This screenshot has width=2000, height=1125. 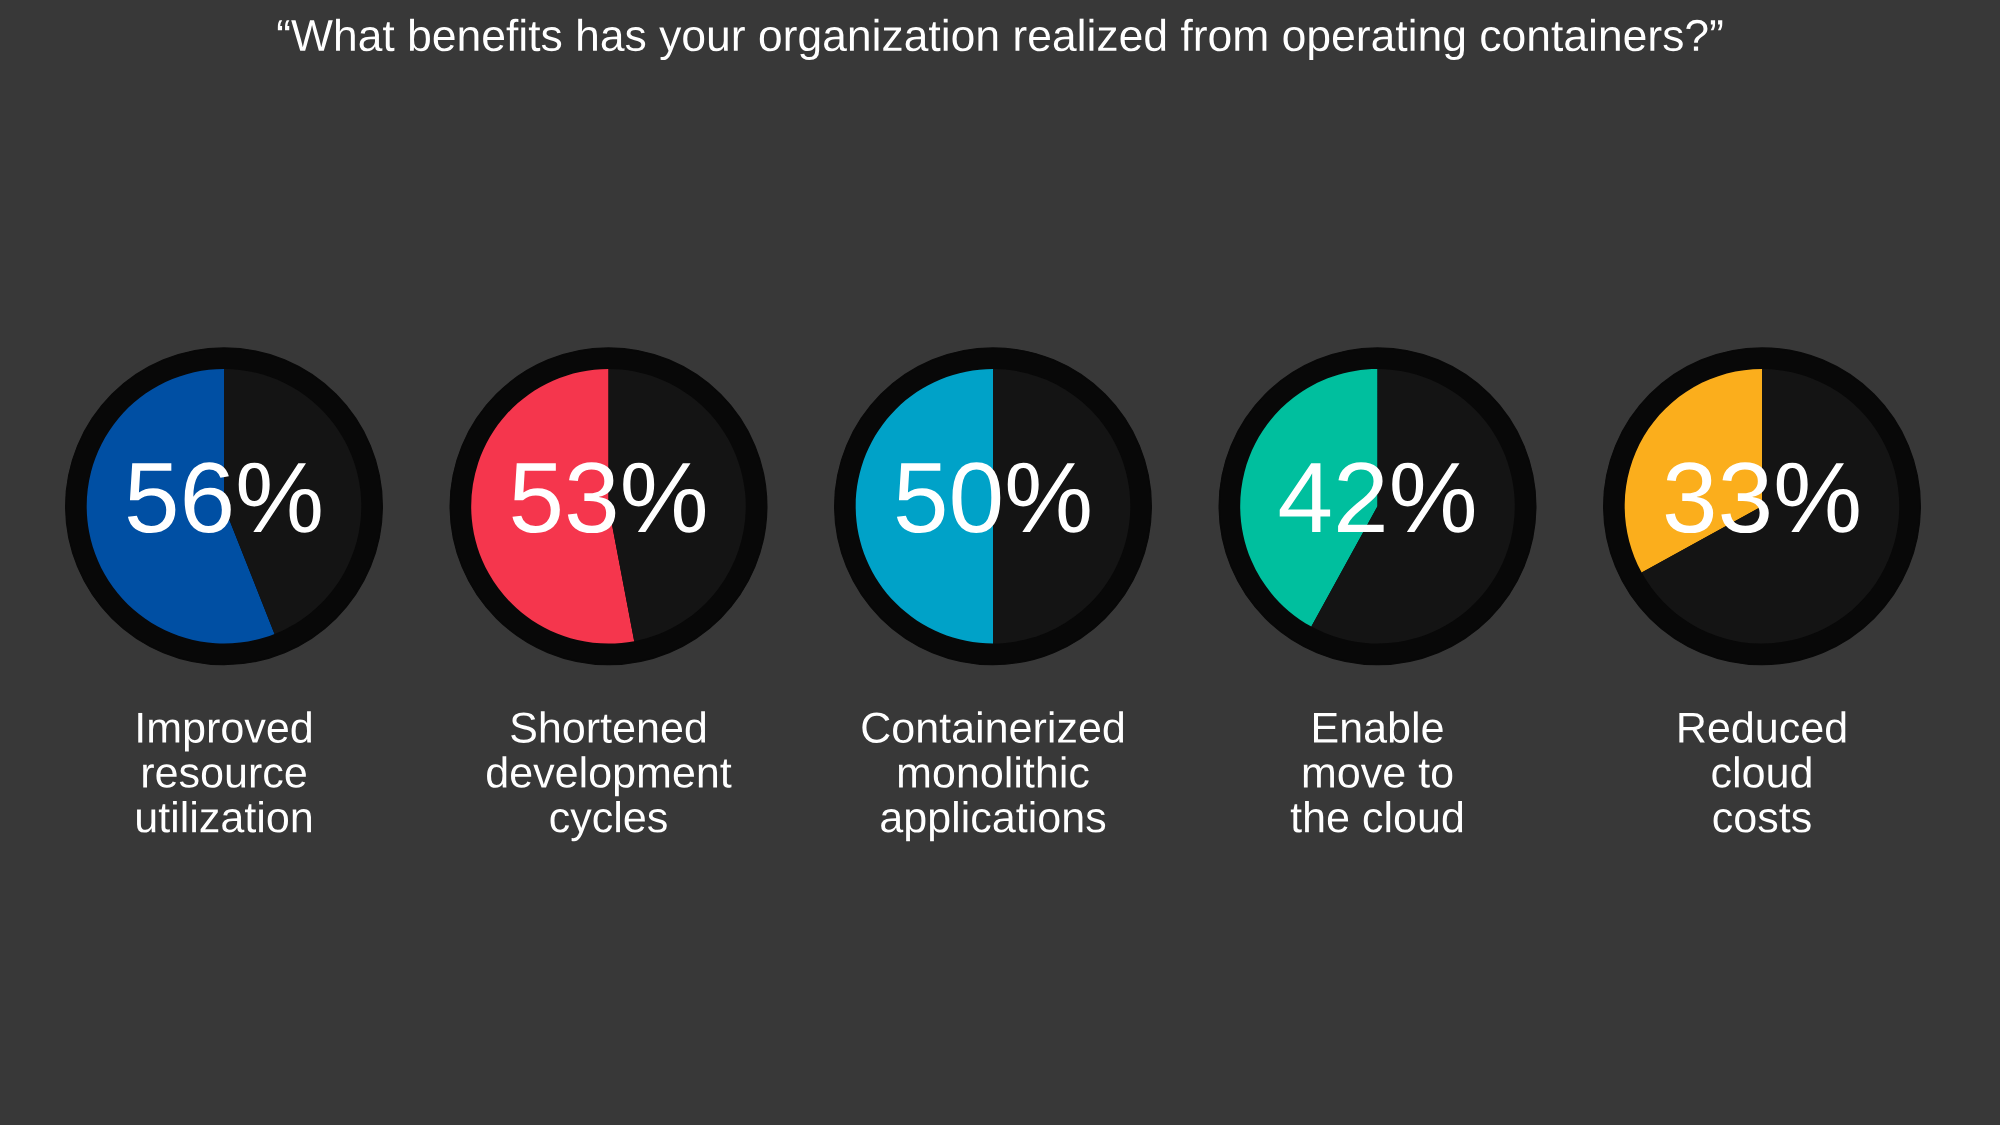 I want to click on data-label: 42%, so click(x=1377, y=497).